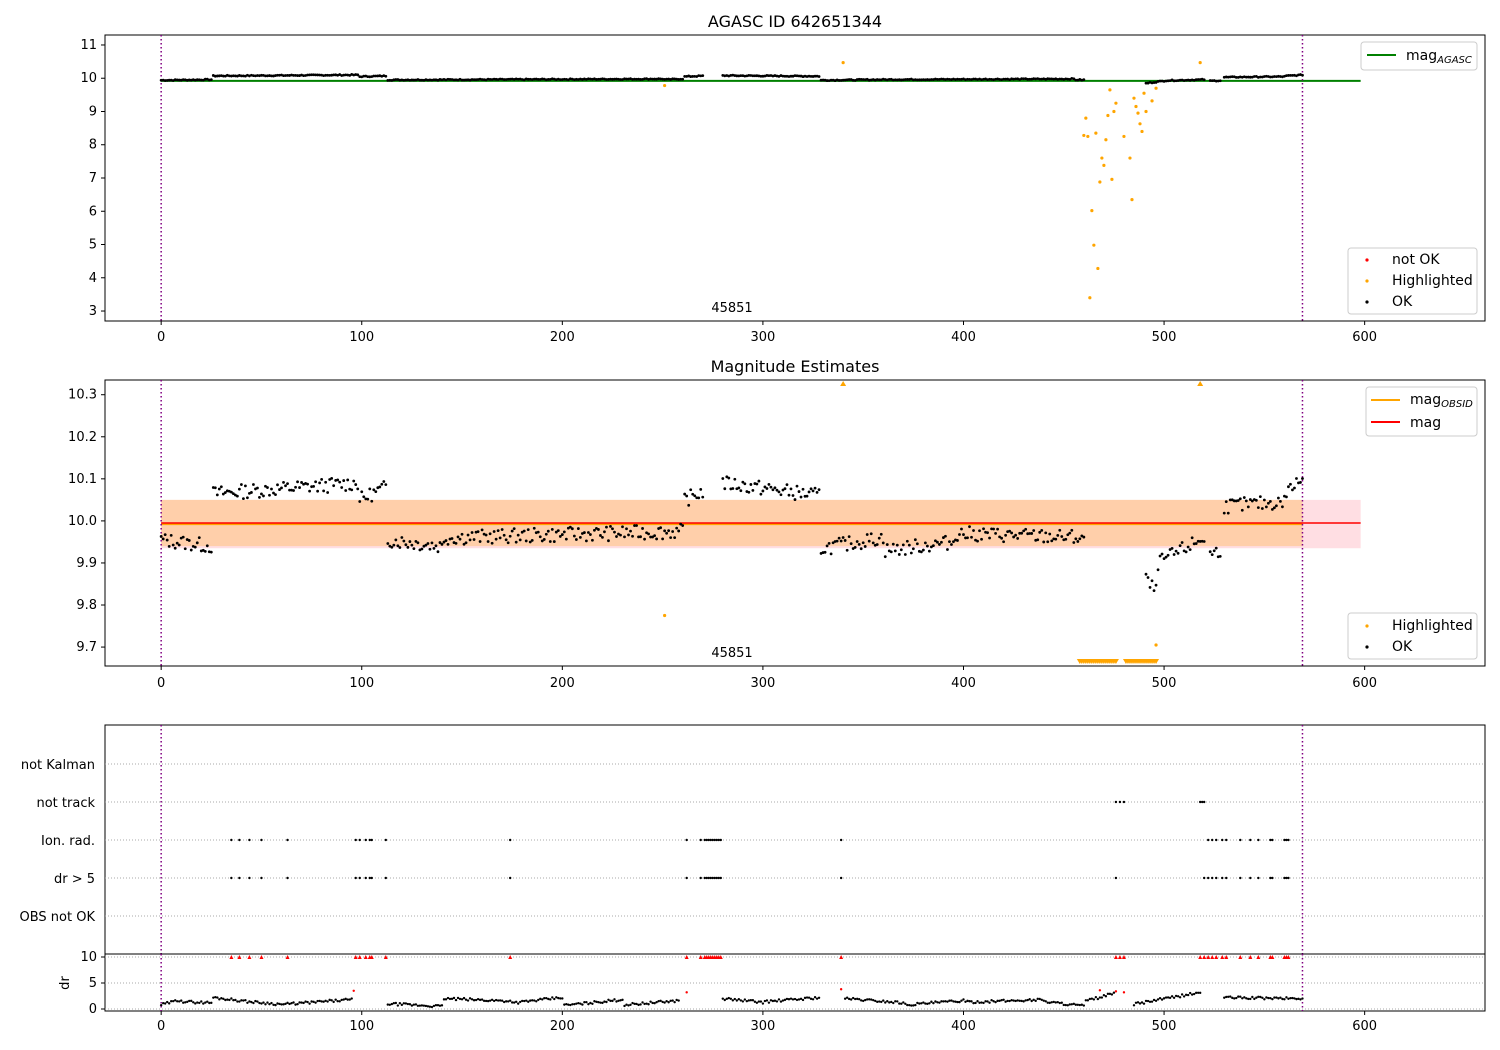 The width and height of the screenshot is (1500, 1050). I want to click on y-tick-label: 9.9, so click(86, 563).